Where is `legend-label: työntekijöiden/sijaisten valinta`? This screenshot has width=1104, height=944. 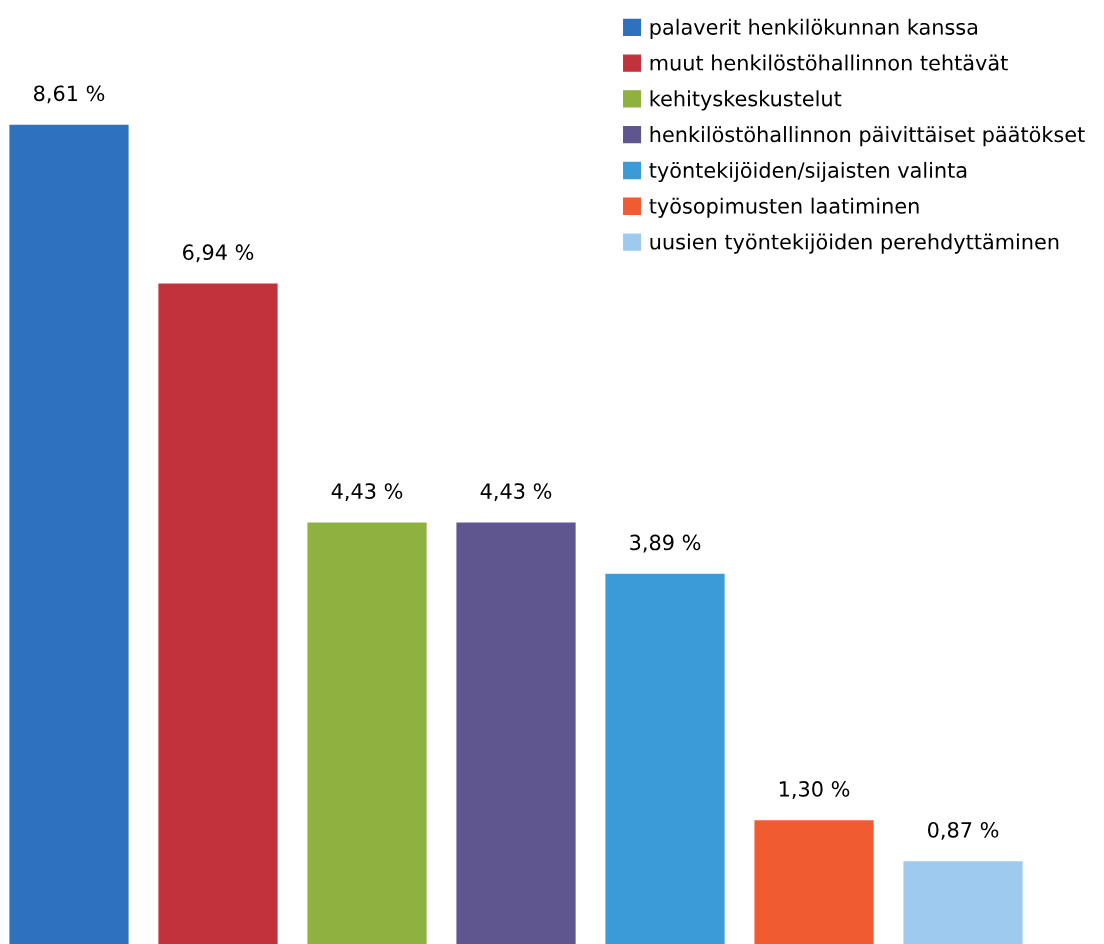
legend-label: työntekijöiden/sijaisten valinta is located at coordinates (808, 172).